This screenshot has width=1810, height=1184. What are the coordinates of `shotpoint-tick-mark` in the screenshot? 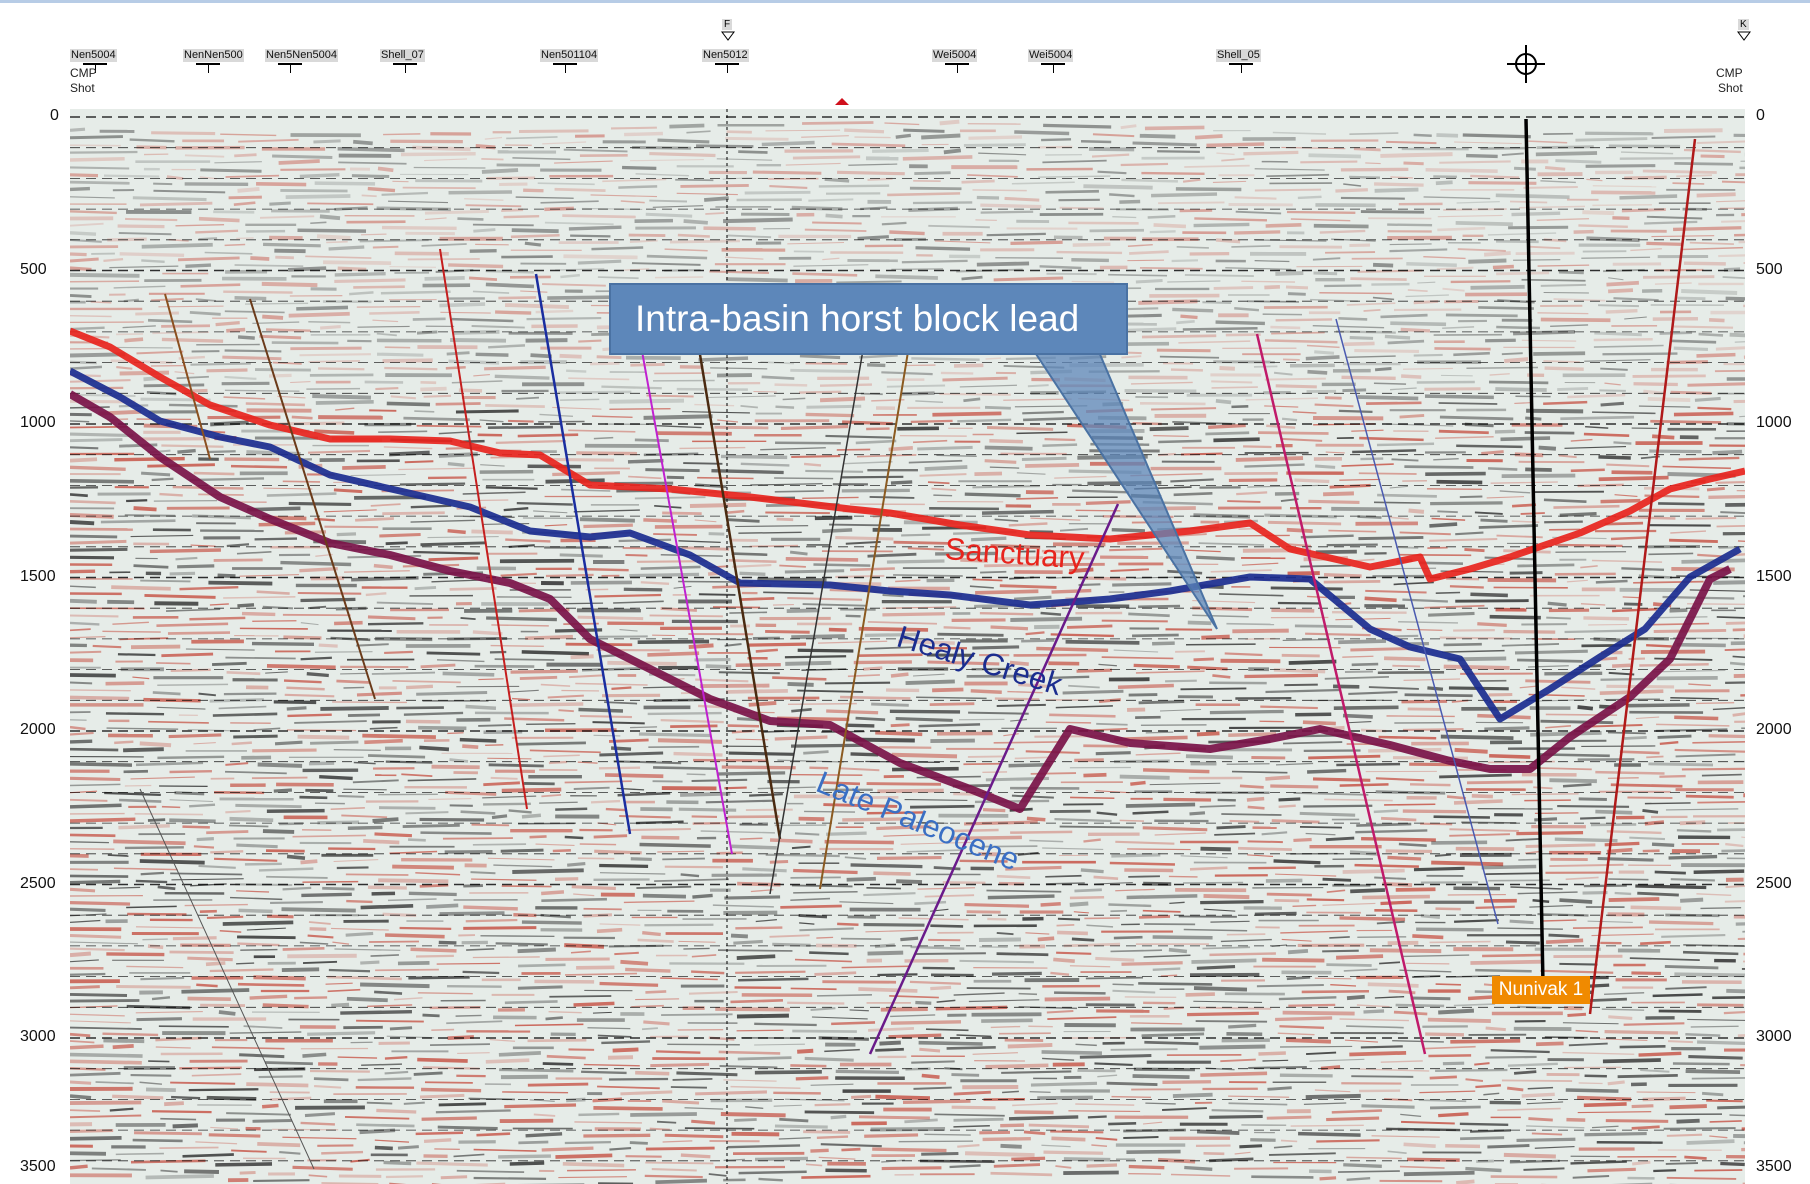 It's located at (957, 68).